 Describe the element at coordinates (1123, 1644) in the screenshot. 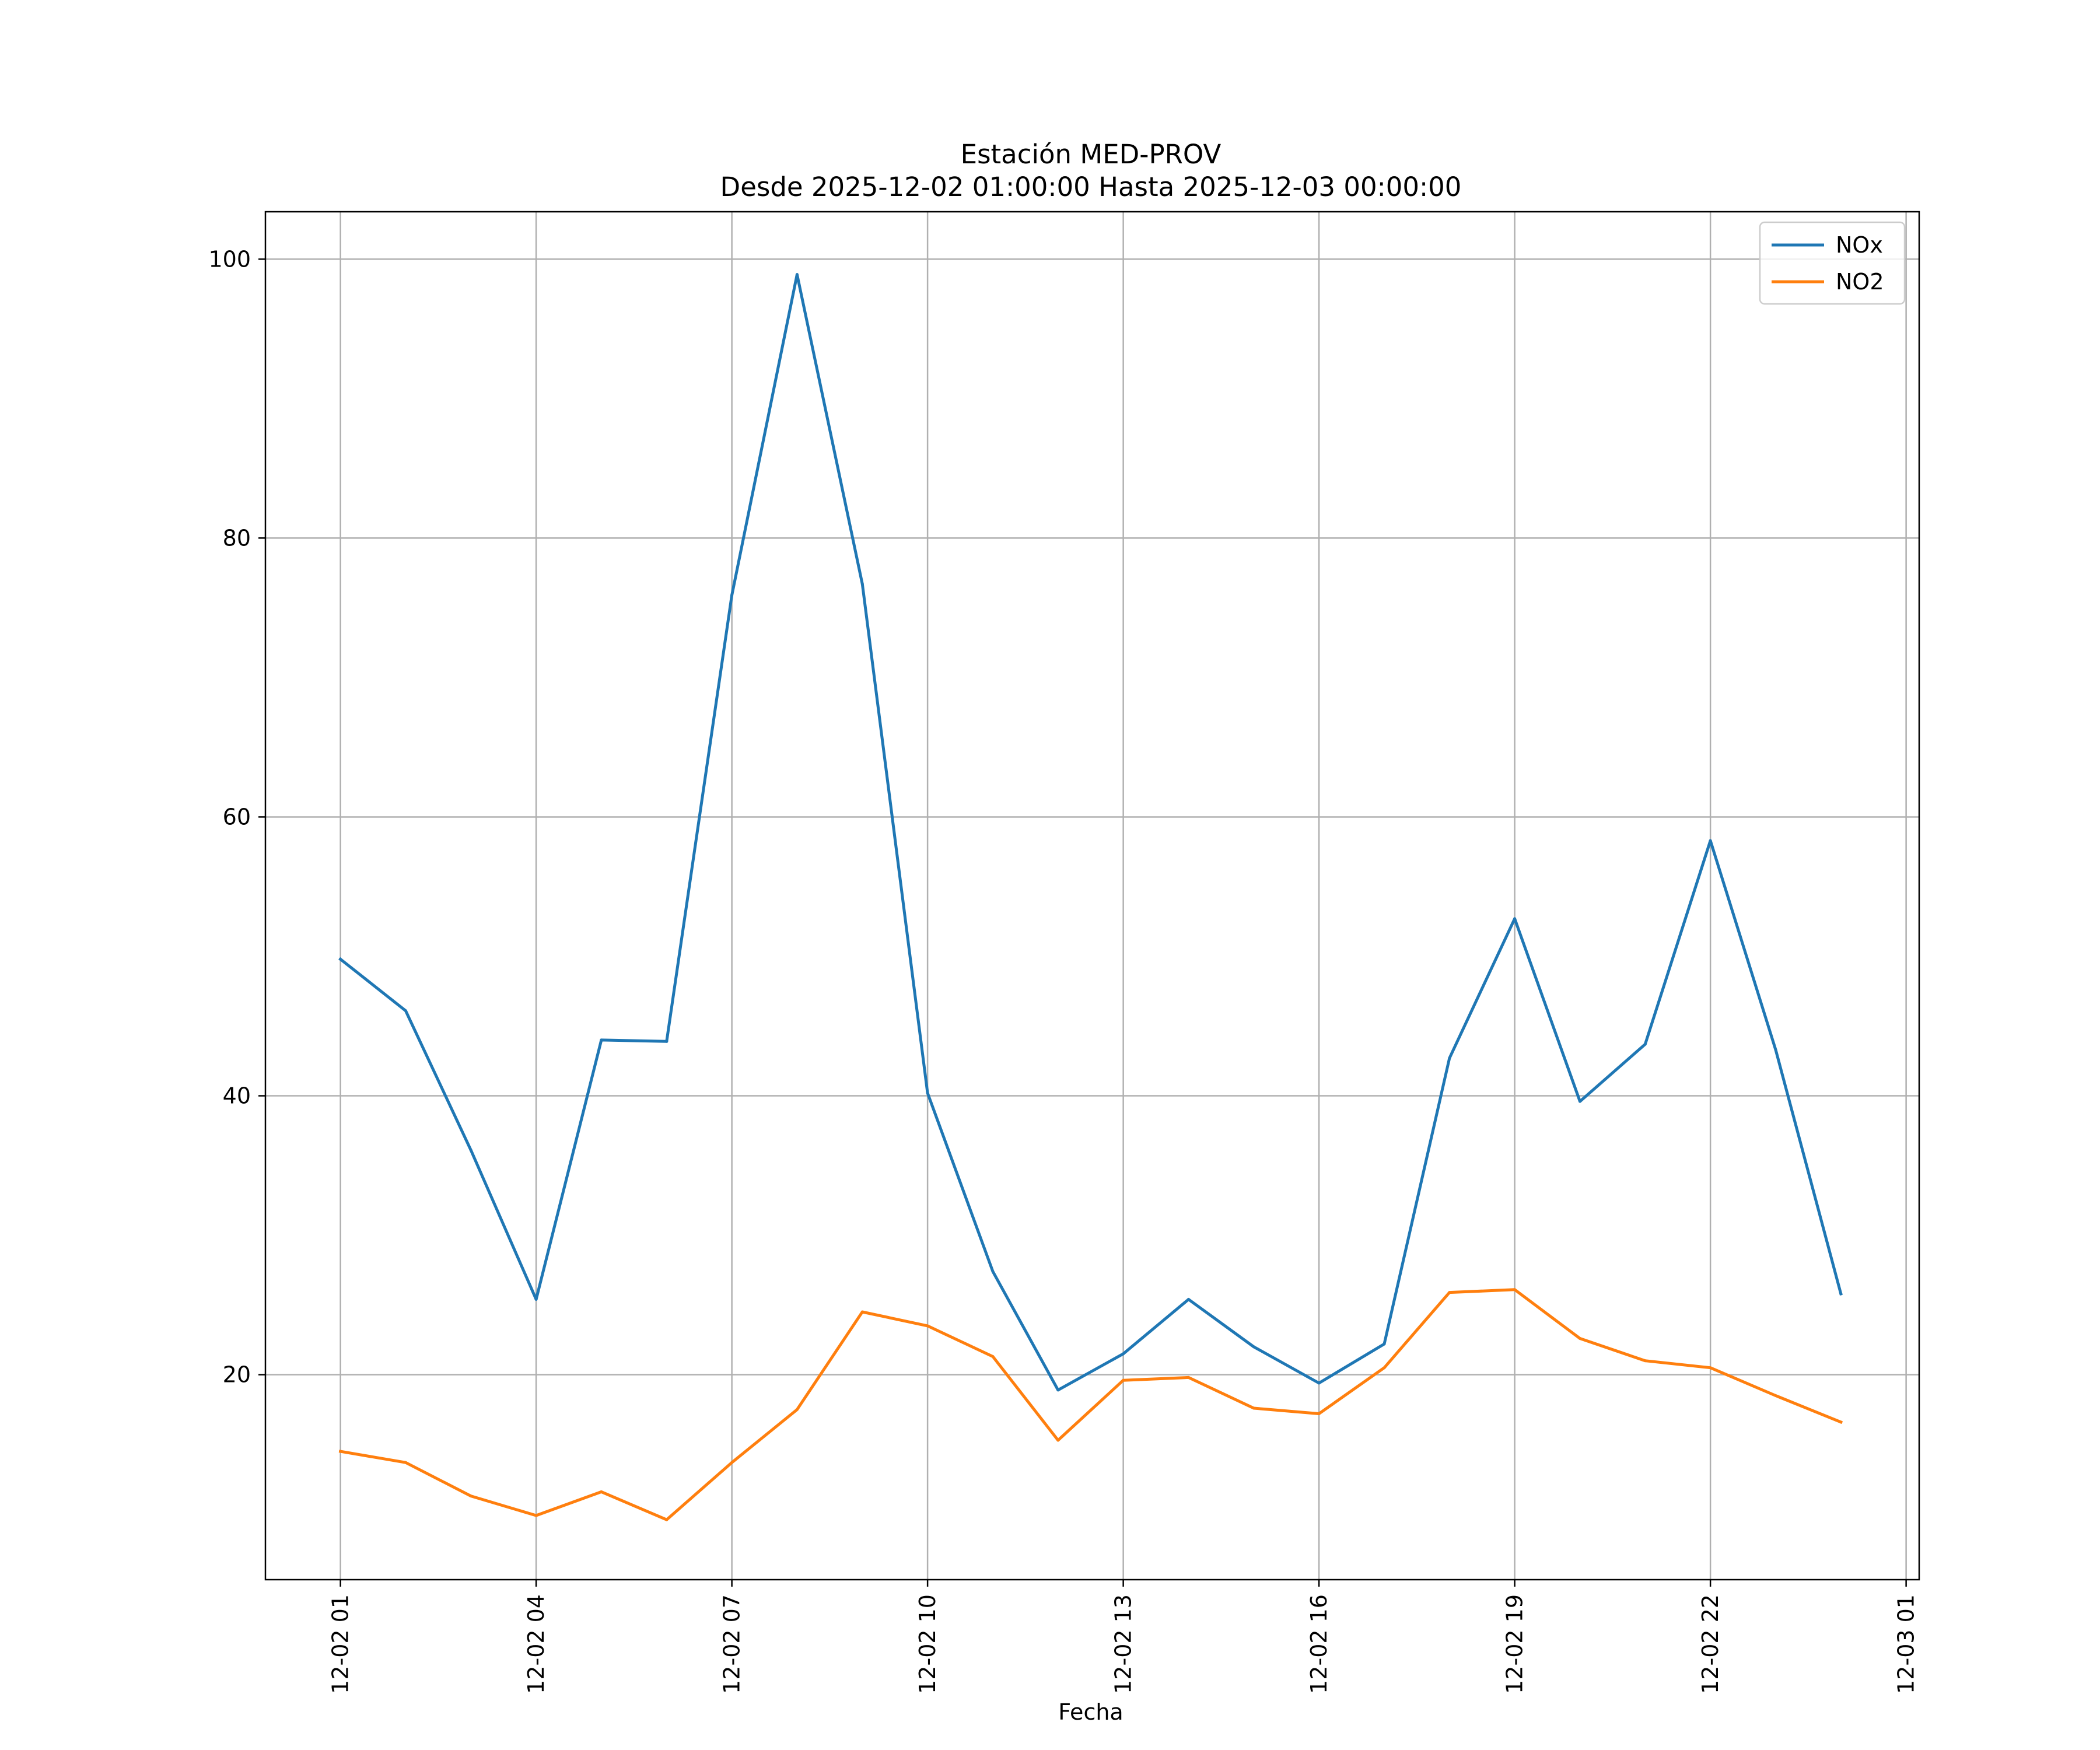

I see `x-tick-label: 12-02 13` at that location.